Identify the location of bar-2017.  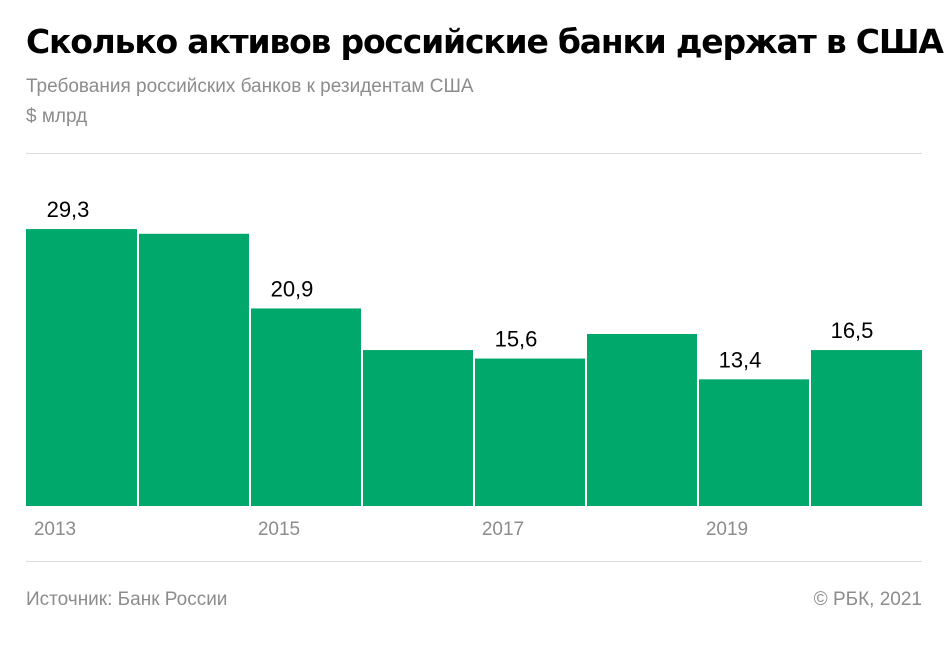
(530, 432).